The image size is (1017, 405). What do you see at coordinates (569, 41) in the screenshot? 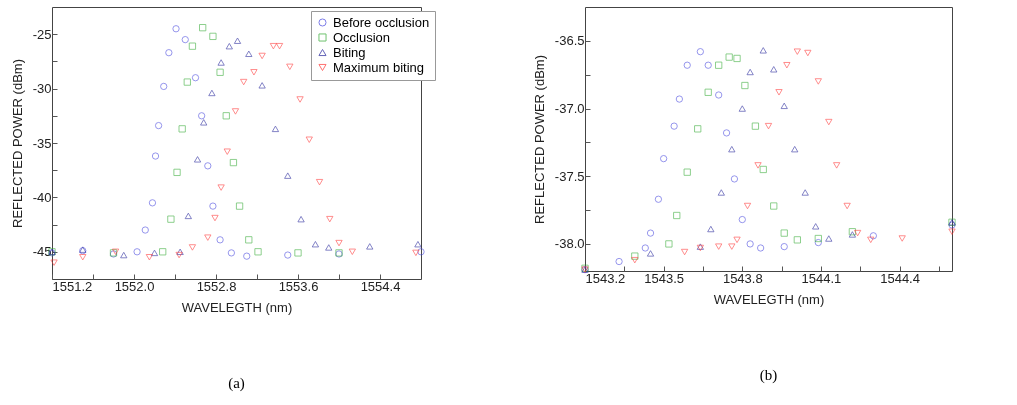
I see `y-tick-label: -36.5` at bounding box center [569, 41].